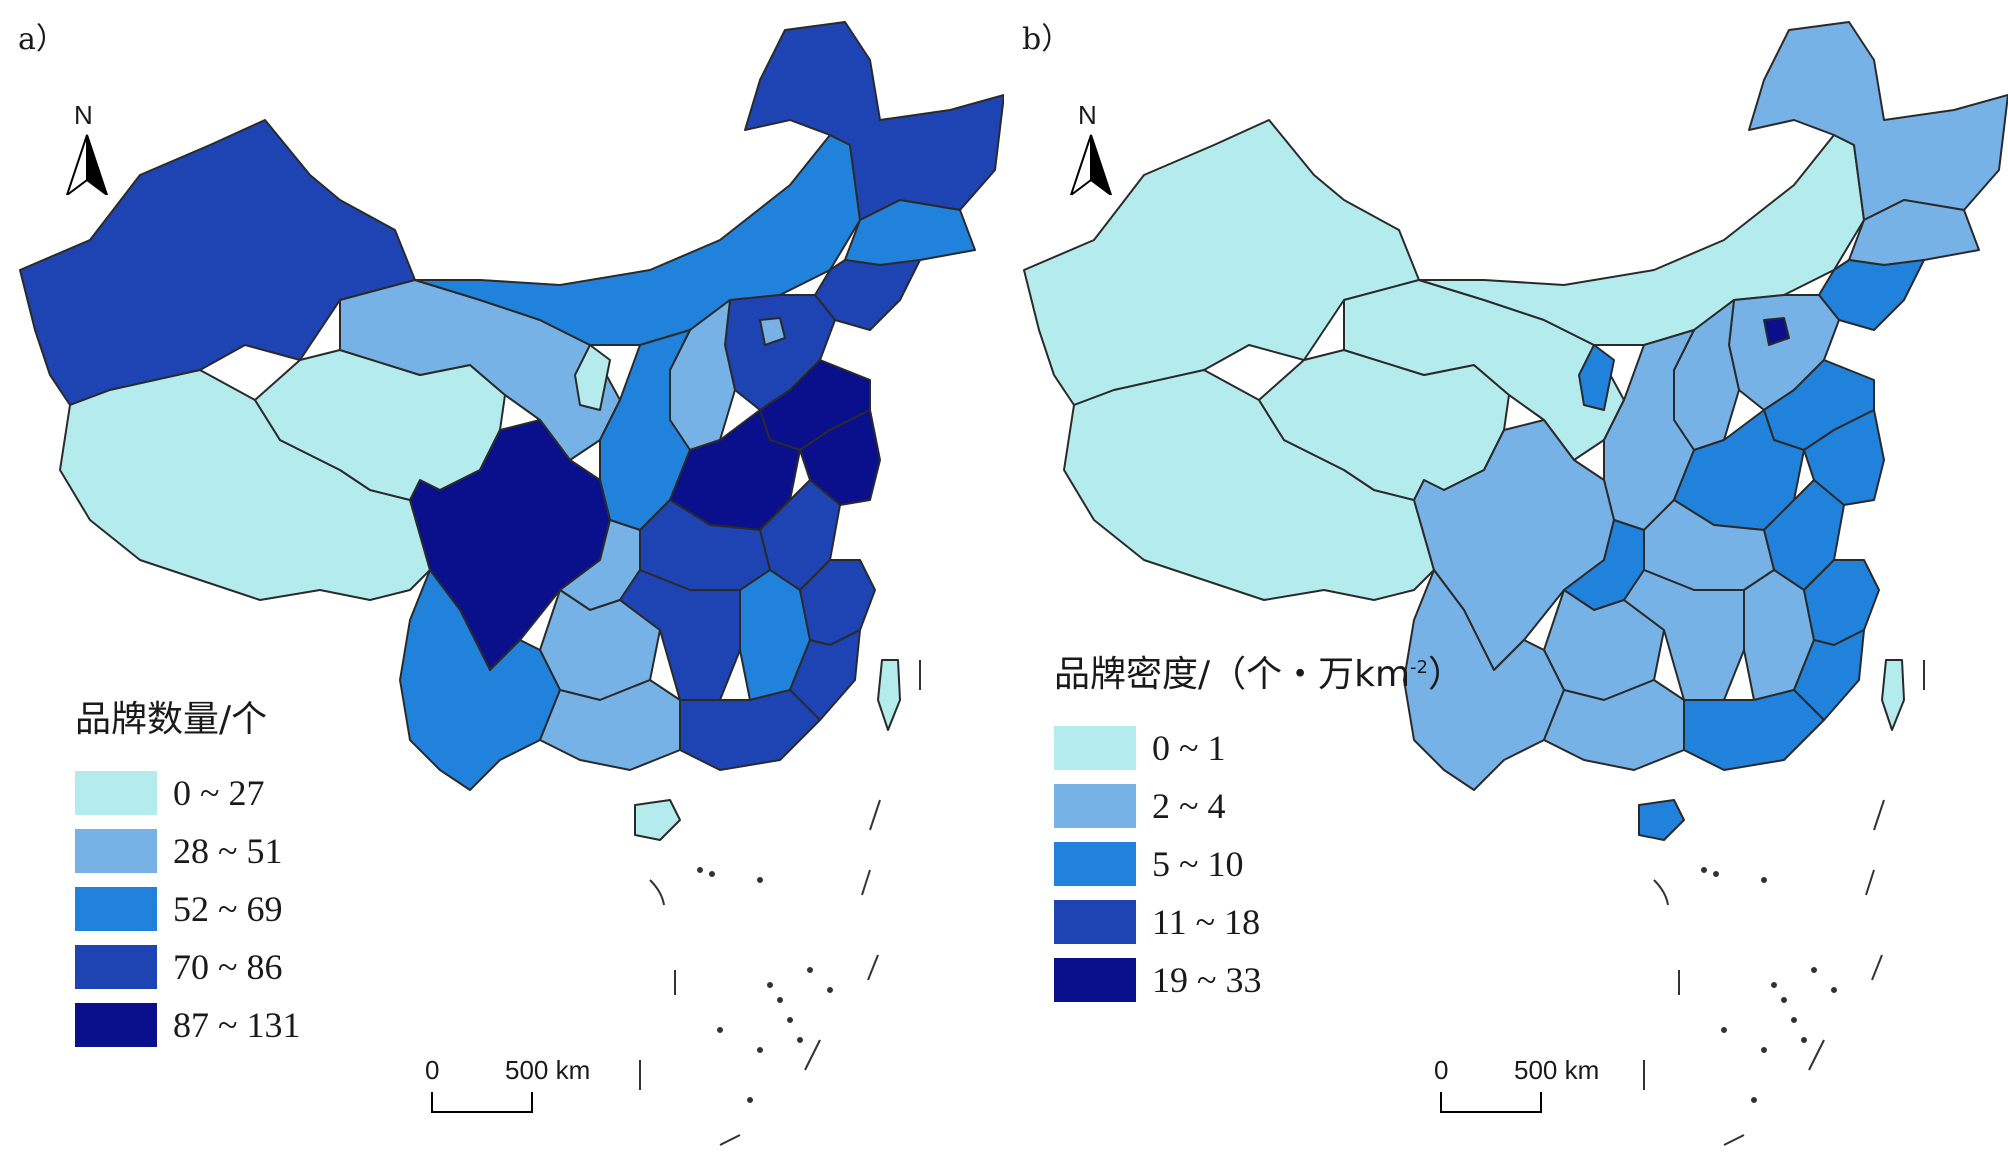 The width and height of the screenshot is (2008, 1165). Describe the element at coordinates (1047, 39) in the screenshot. I see `panel-label: b）` at that location.